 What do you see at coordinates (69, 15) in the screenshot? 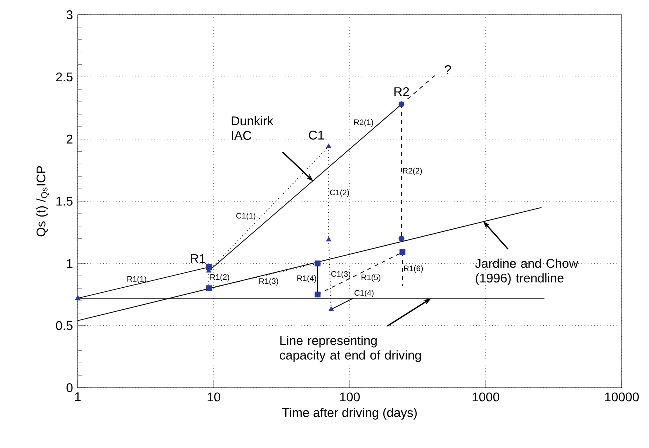
I see `y-tick-label: 3` at bounding box center [69, 15].